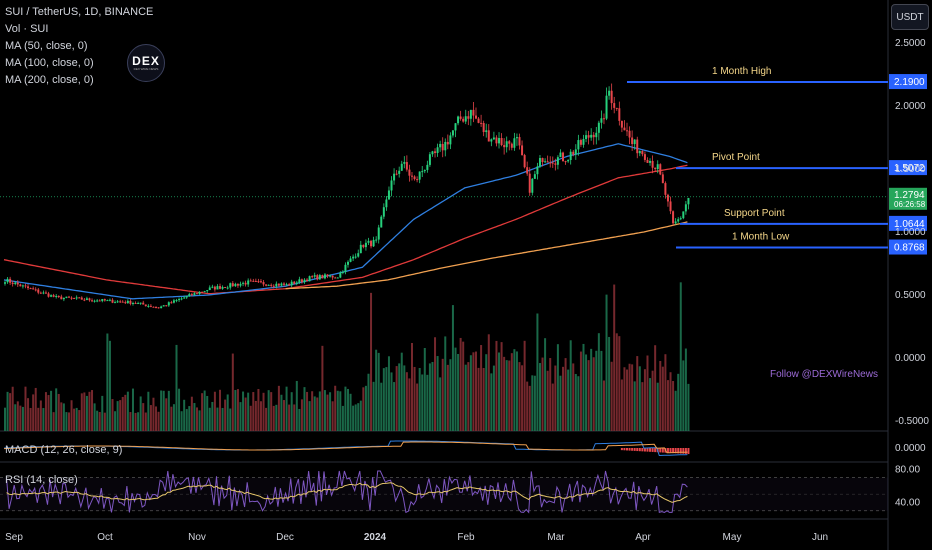 The height and width of the screenshot is (550, 932). Describe the element at coordinates (49, 63) in the screenshot. I see `indicator-ma100: MA (100, close, 0)` at that location.